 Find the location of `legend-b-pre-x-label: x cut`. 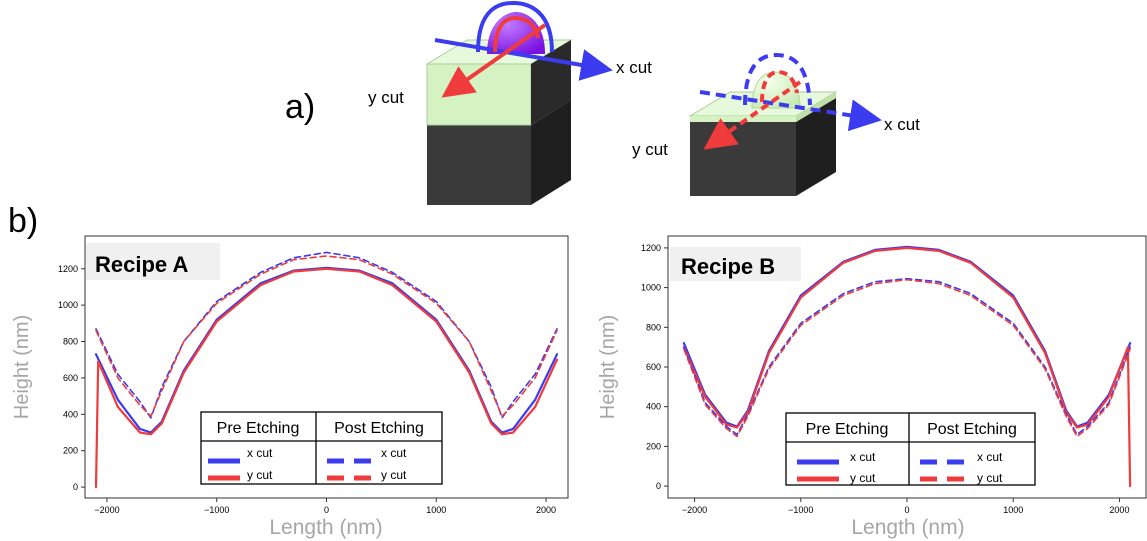

legend-b-pre-x-label: x cut is located at coordinates (863, 457).